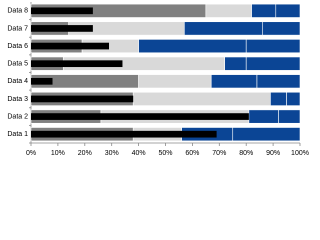 This screenshot has width=320, height=240. Describe the element at coordinates (17, 46) in the screenshot. I see `y-tick-label: Data 6` at that location.